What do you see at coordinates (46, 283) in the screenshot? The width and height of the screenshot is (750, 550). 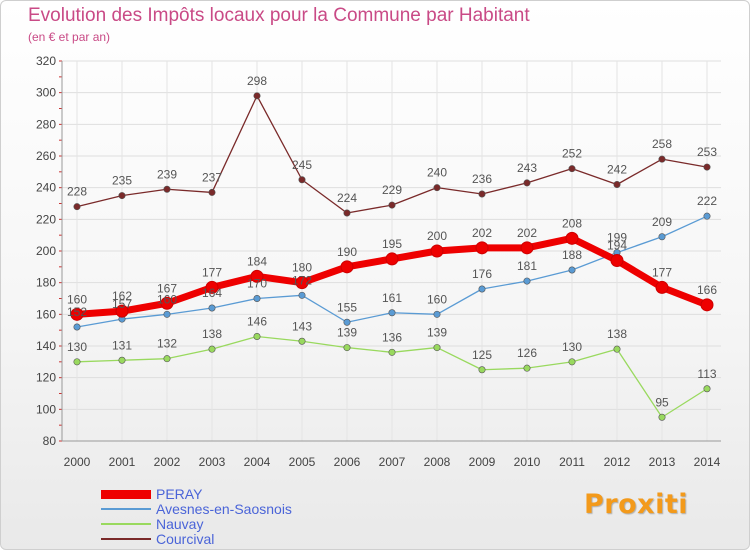 I see `y-tick-label: 180` at bounding box center [46, 283].